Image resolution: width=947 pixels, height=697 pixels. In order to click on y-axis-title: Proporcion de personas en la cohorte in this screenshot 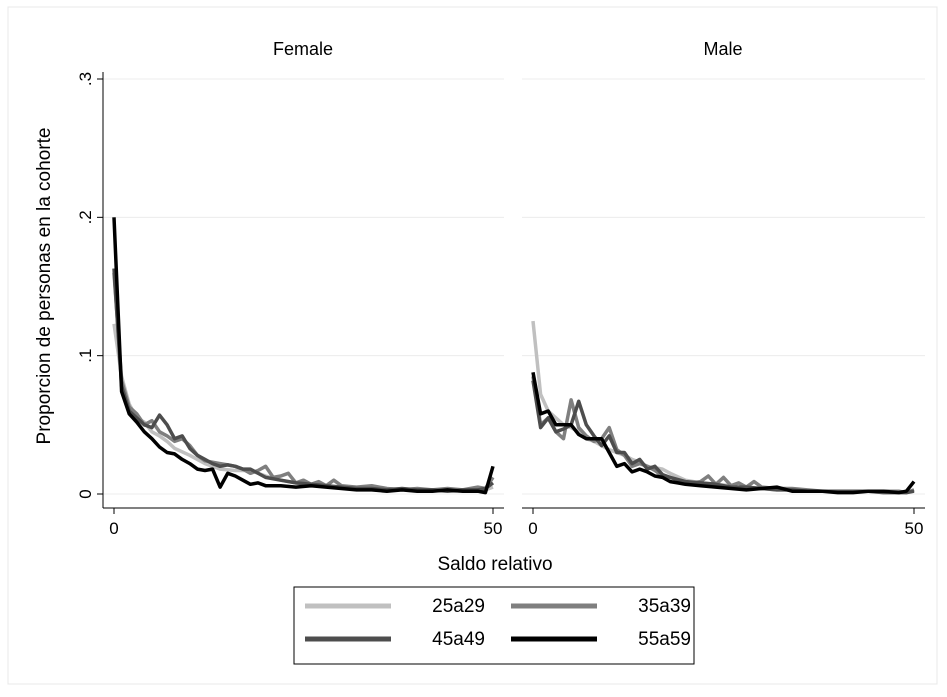, I will do `click(44, 286)`.